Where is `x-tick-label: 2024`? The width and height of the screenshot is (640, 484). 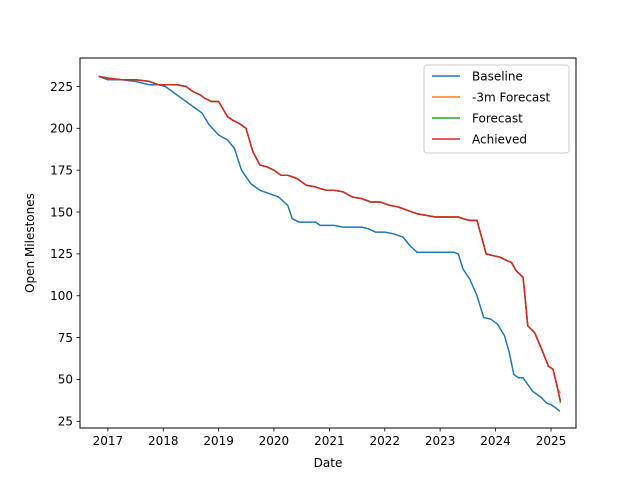
x-tick-label: 2024 is located at coordinates (495, 441).